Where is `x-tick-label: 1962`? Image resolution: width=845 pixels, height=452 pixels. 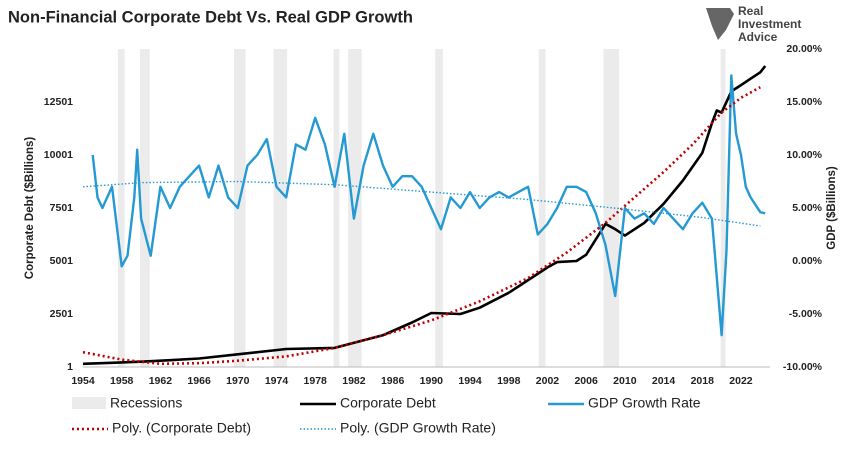 x-tick-label: 1962 is located at coordinates (161, 381).